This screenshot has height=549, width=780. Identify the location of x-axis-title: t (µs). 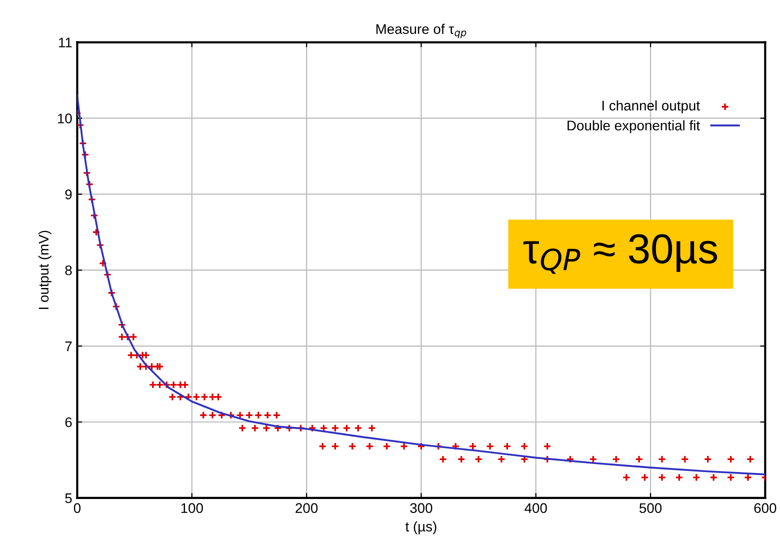
(420, 527).